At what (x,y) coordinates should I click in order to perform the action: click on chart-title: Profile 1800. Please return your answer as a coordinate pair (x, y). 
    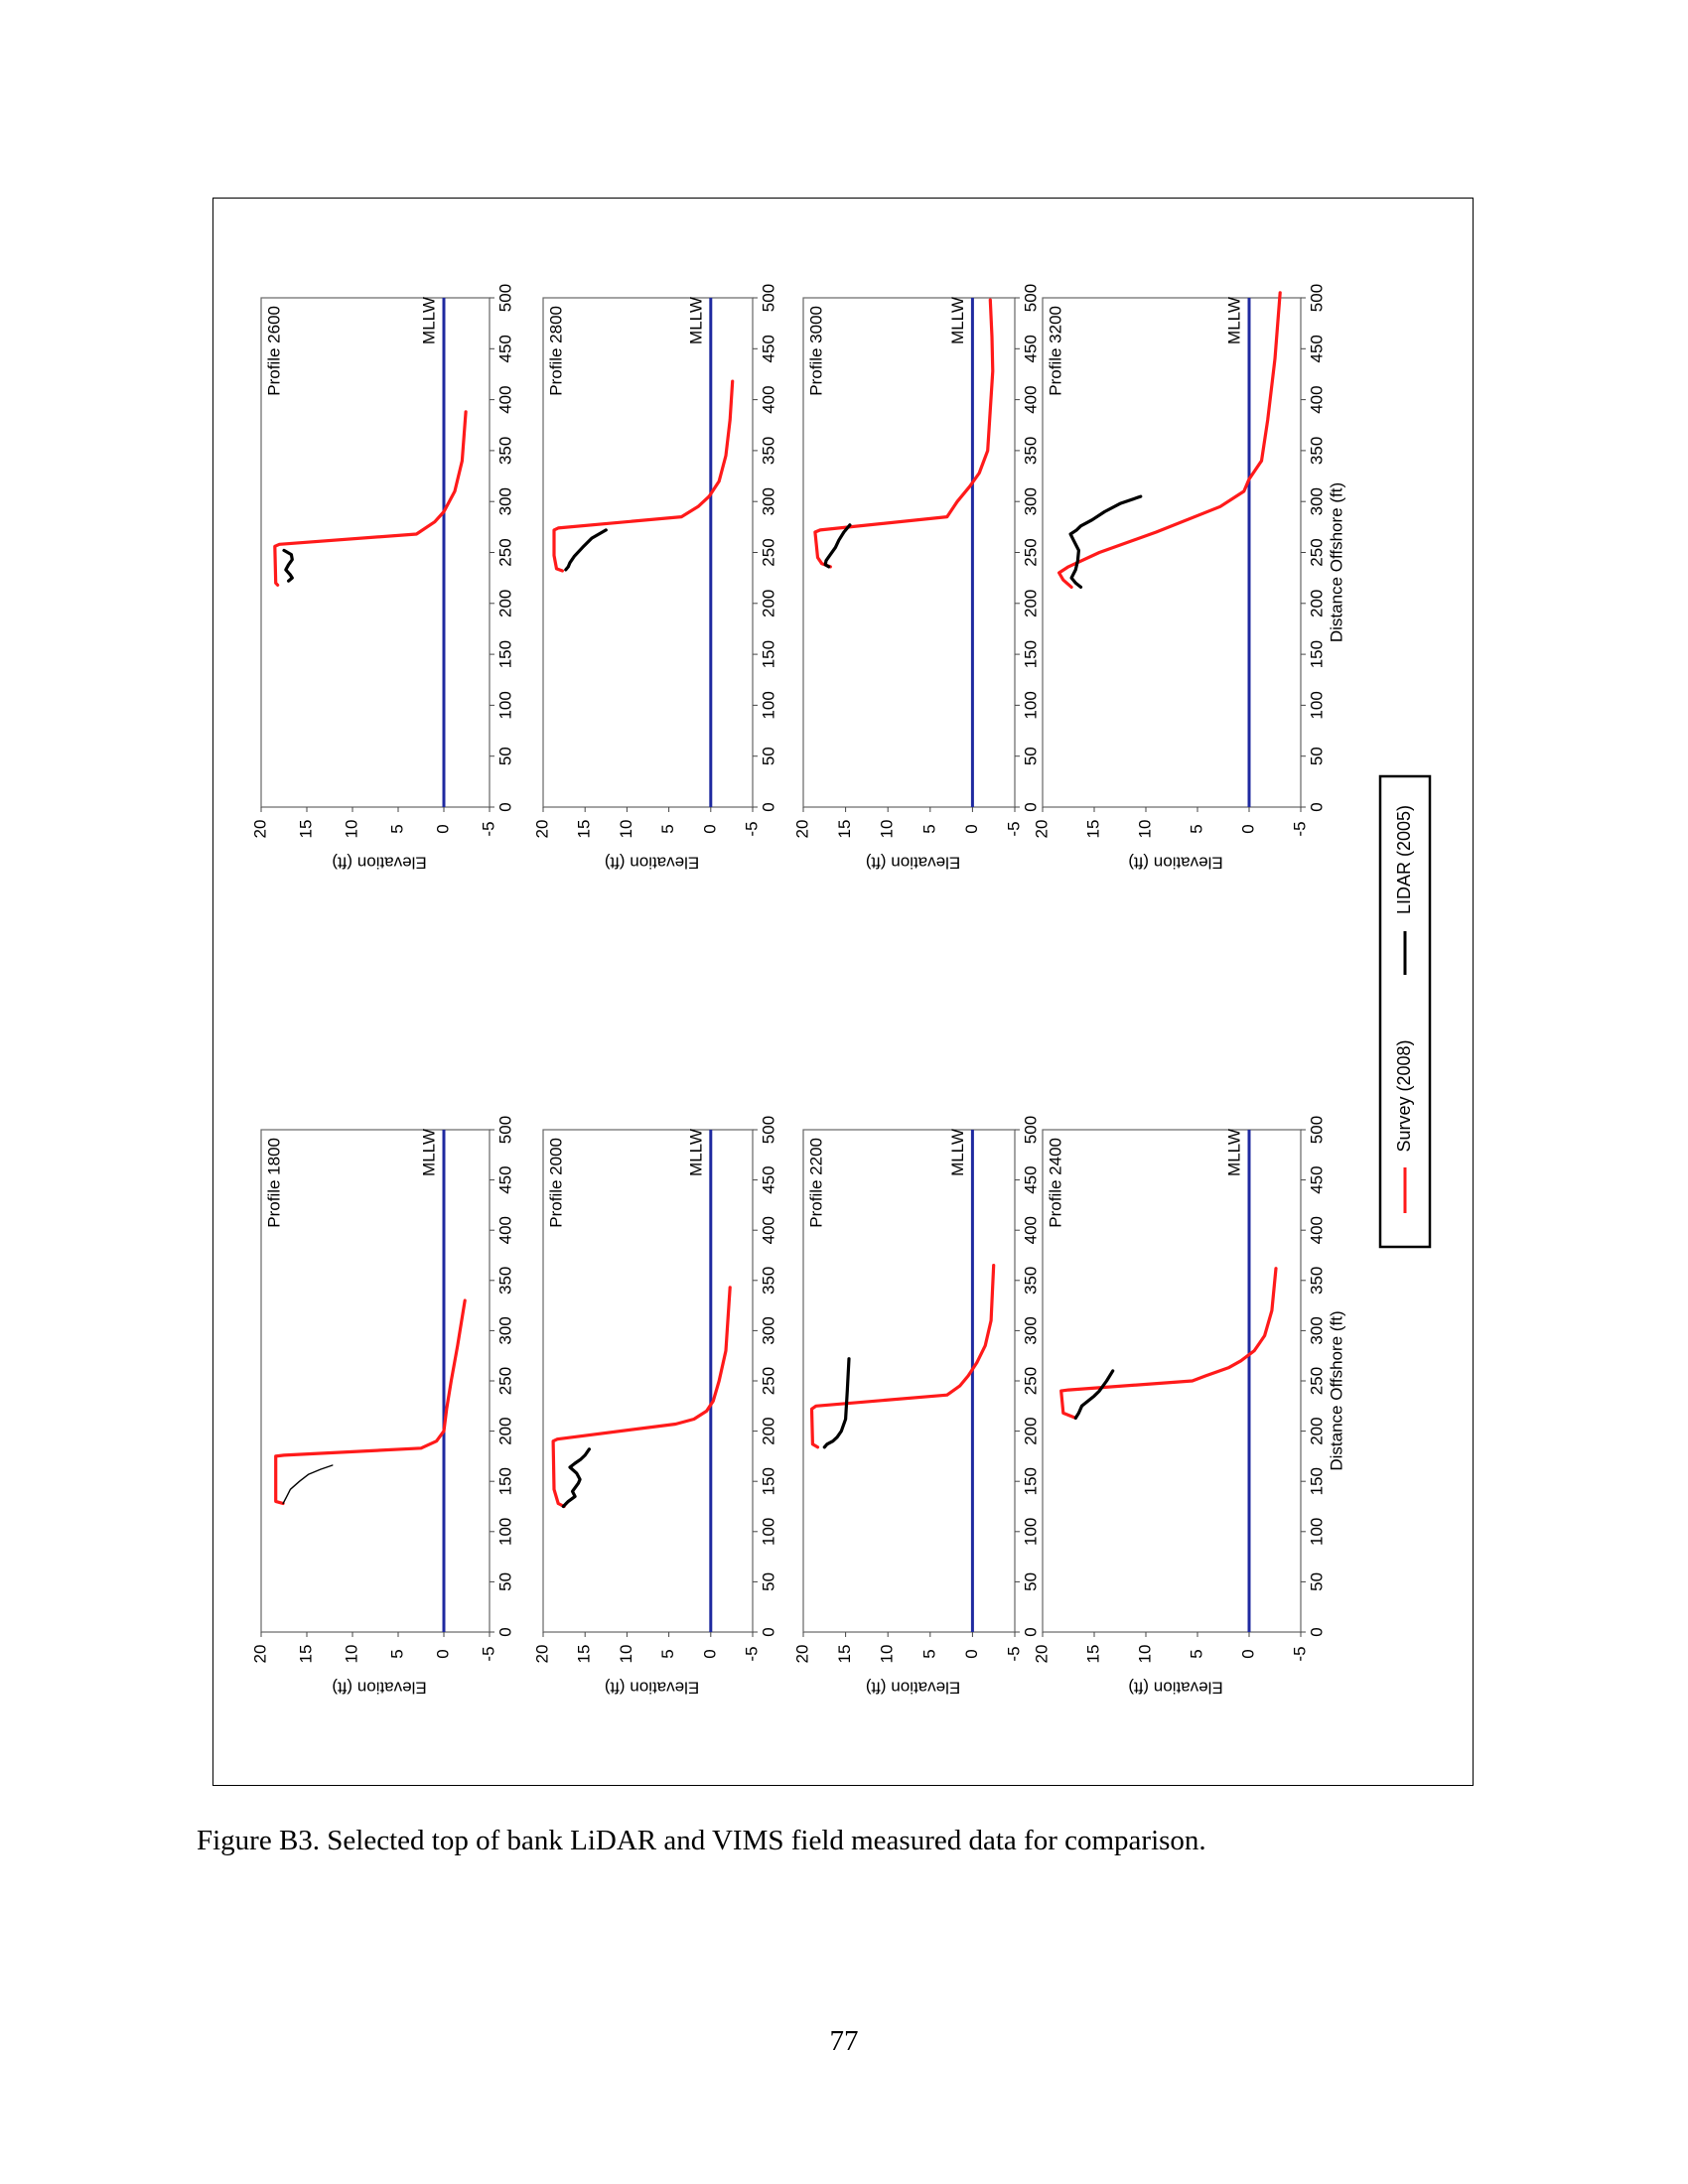
    Looking at the image, I should click on (273, 1183).